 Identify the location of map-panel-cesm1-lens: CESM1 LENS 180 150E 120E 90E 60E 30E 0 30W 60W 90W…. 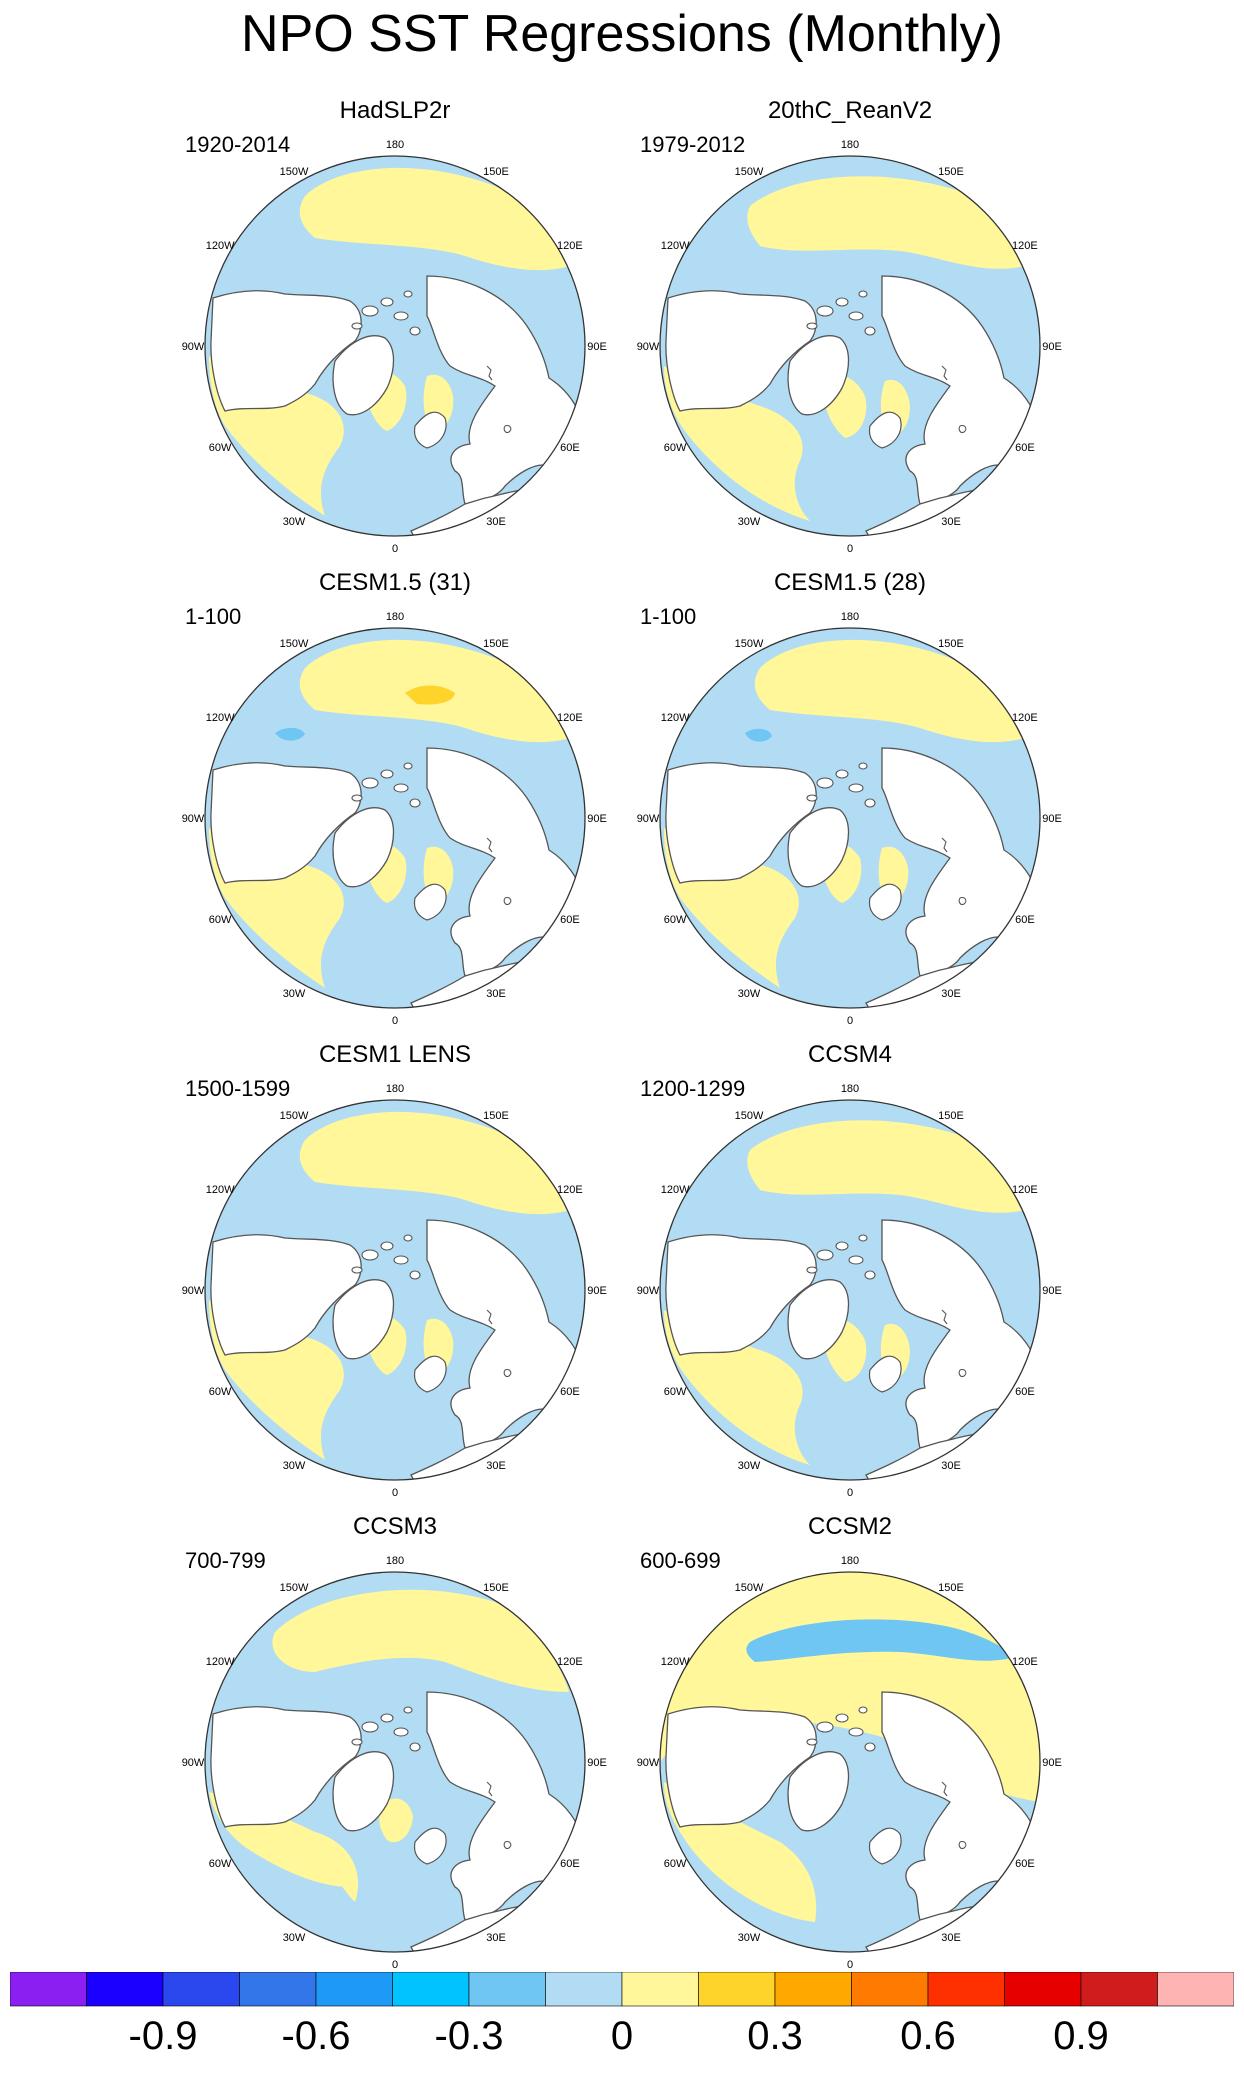
(395, 1275).